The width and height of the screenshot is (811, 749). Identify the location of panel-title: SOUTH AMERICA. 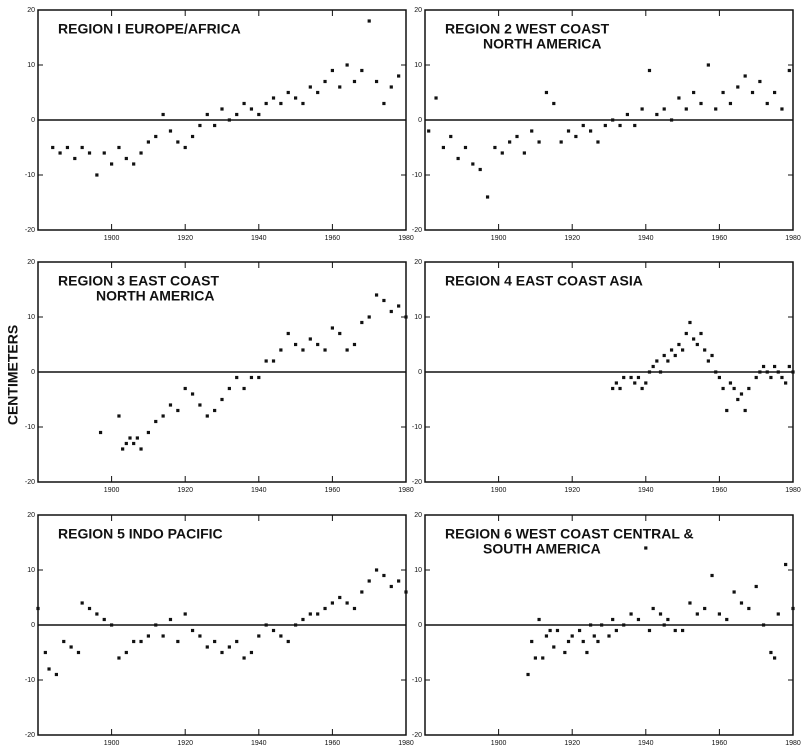
(542, 549).